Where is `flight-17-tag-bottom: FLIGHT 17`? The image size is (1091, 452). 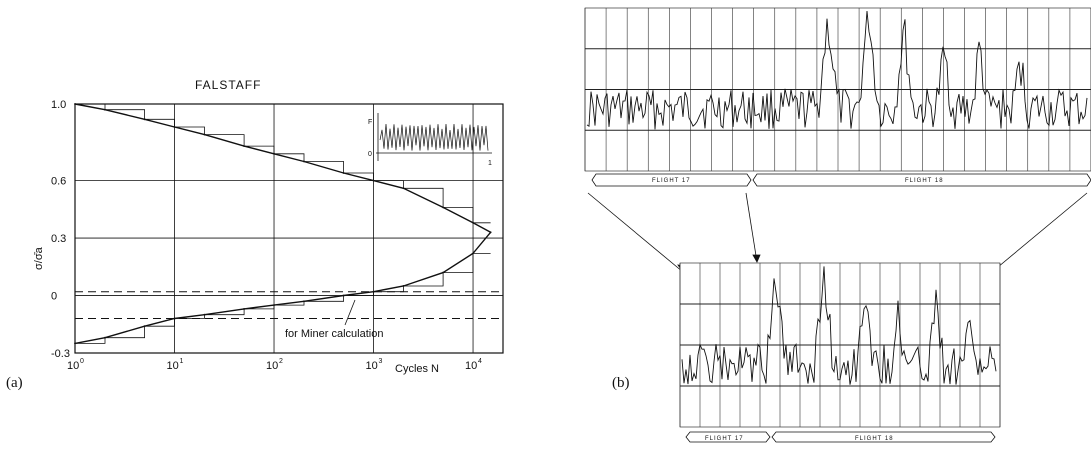 flight-17-tag-bottom: FLIGHT 17 is located at coordinates (728, 437).